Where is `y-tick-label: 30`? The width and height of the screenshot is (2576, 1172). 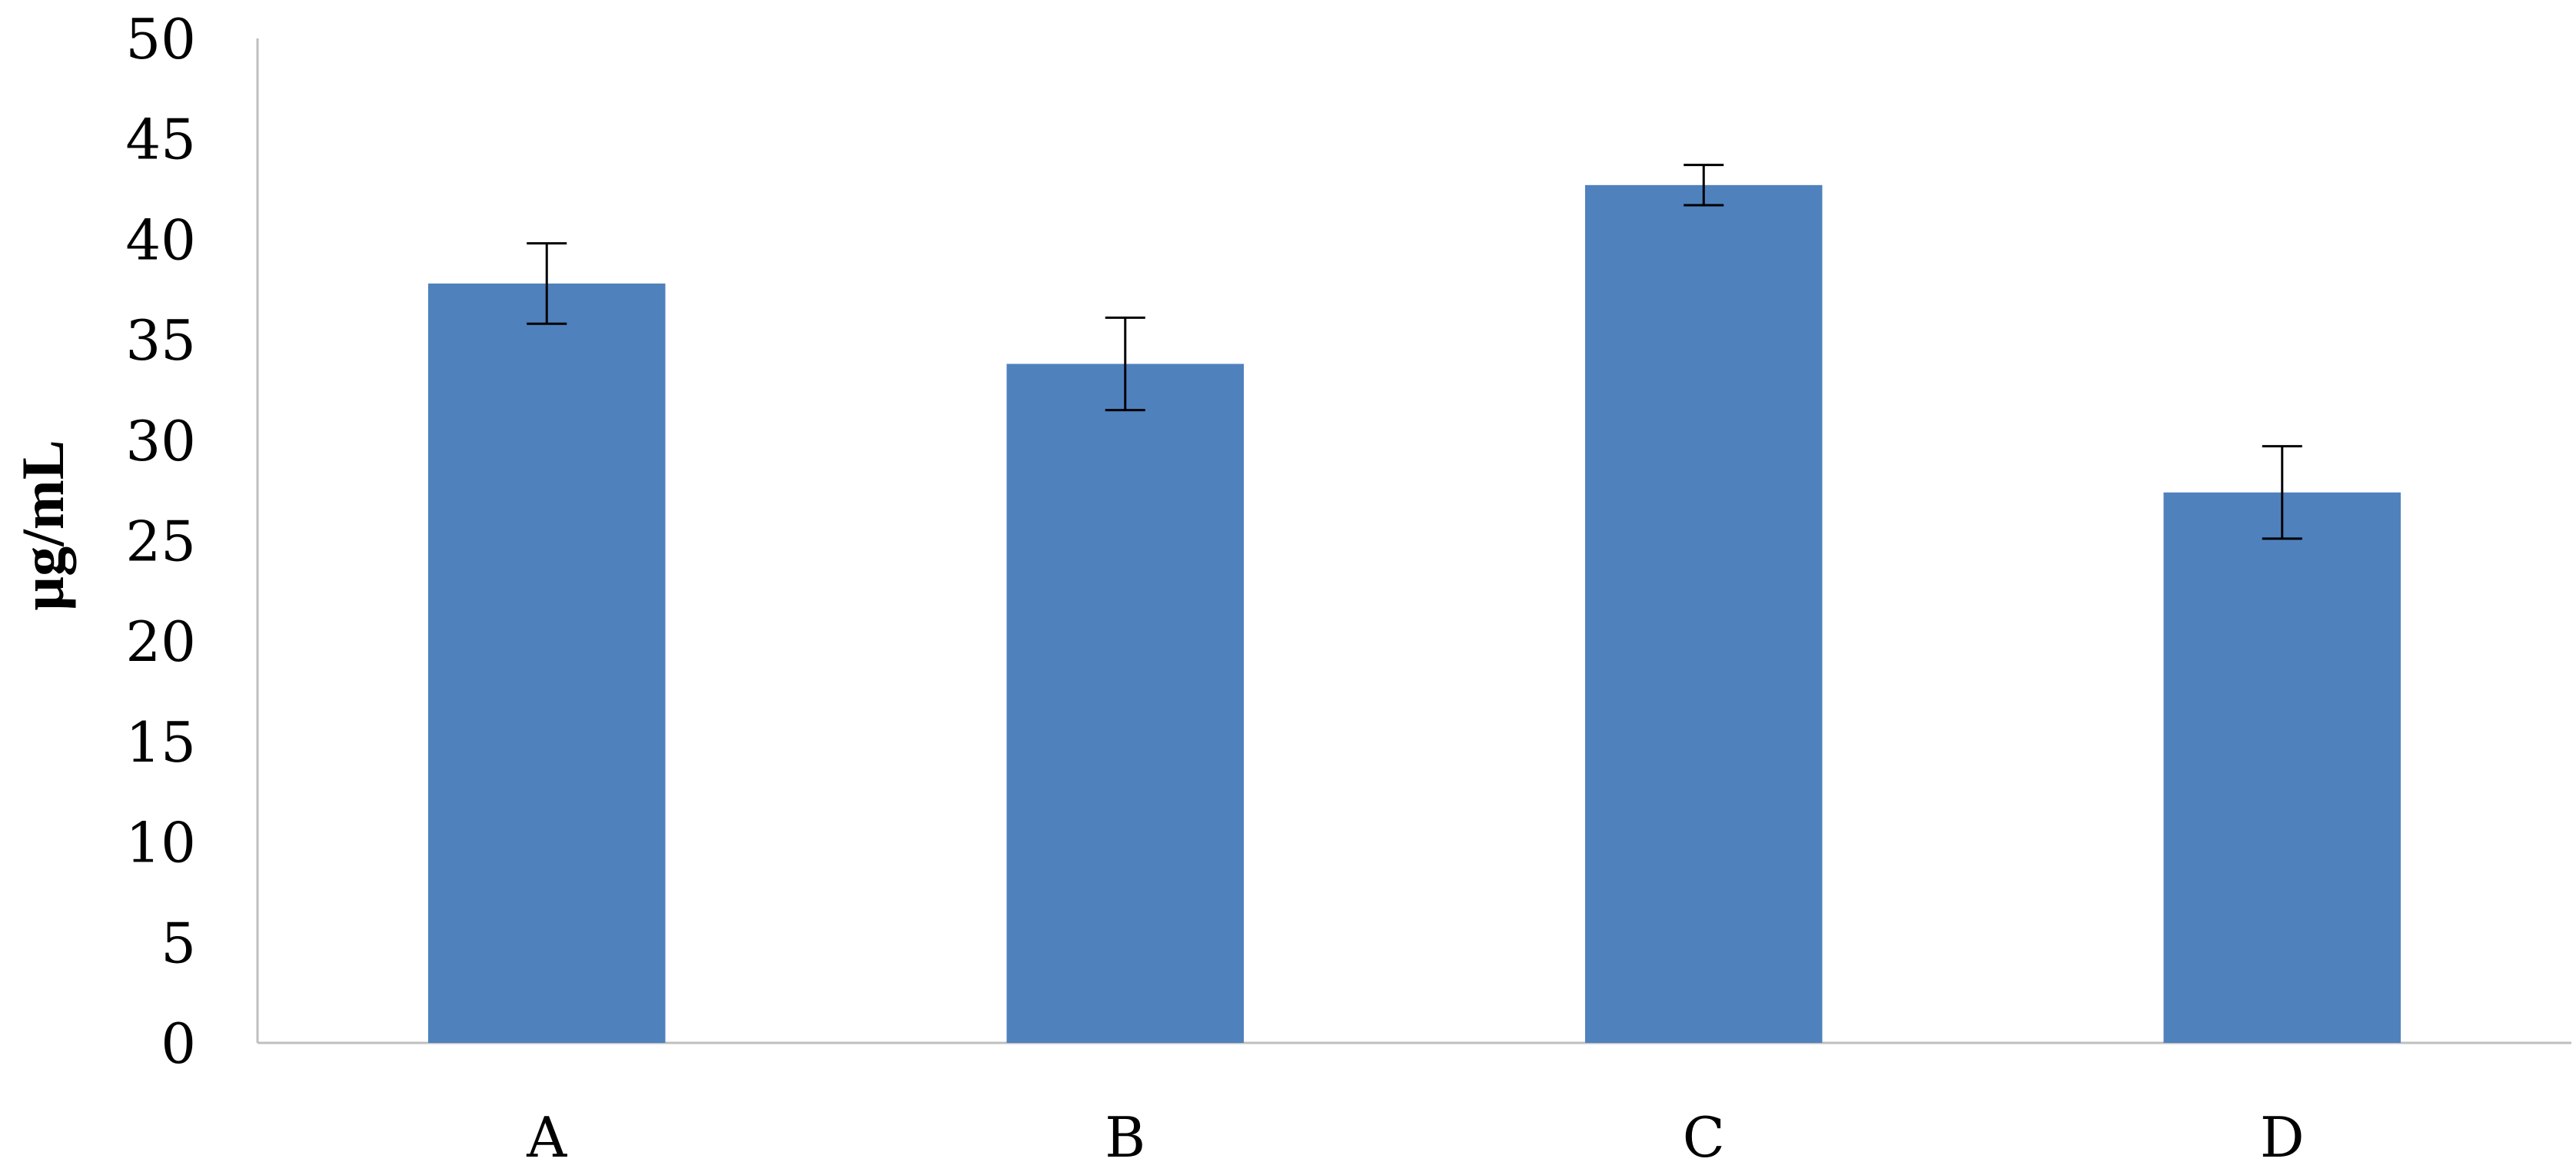
y-tick-label: 30 is located at coordinates (160, 441).